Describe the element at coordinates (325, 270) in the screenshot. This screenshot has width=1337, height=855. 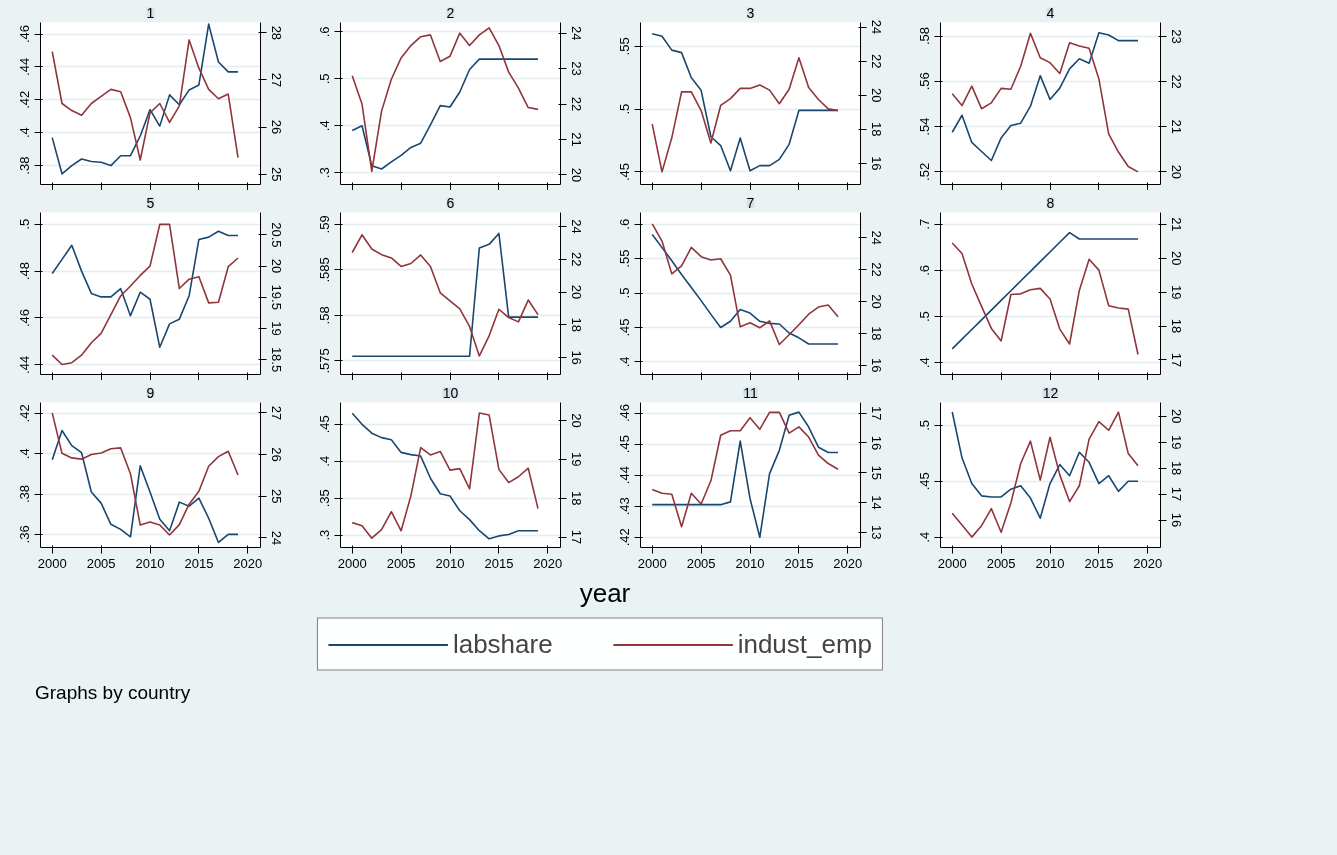
I see `y-tick-label: .585` at that location.